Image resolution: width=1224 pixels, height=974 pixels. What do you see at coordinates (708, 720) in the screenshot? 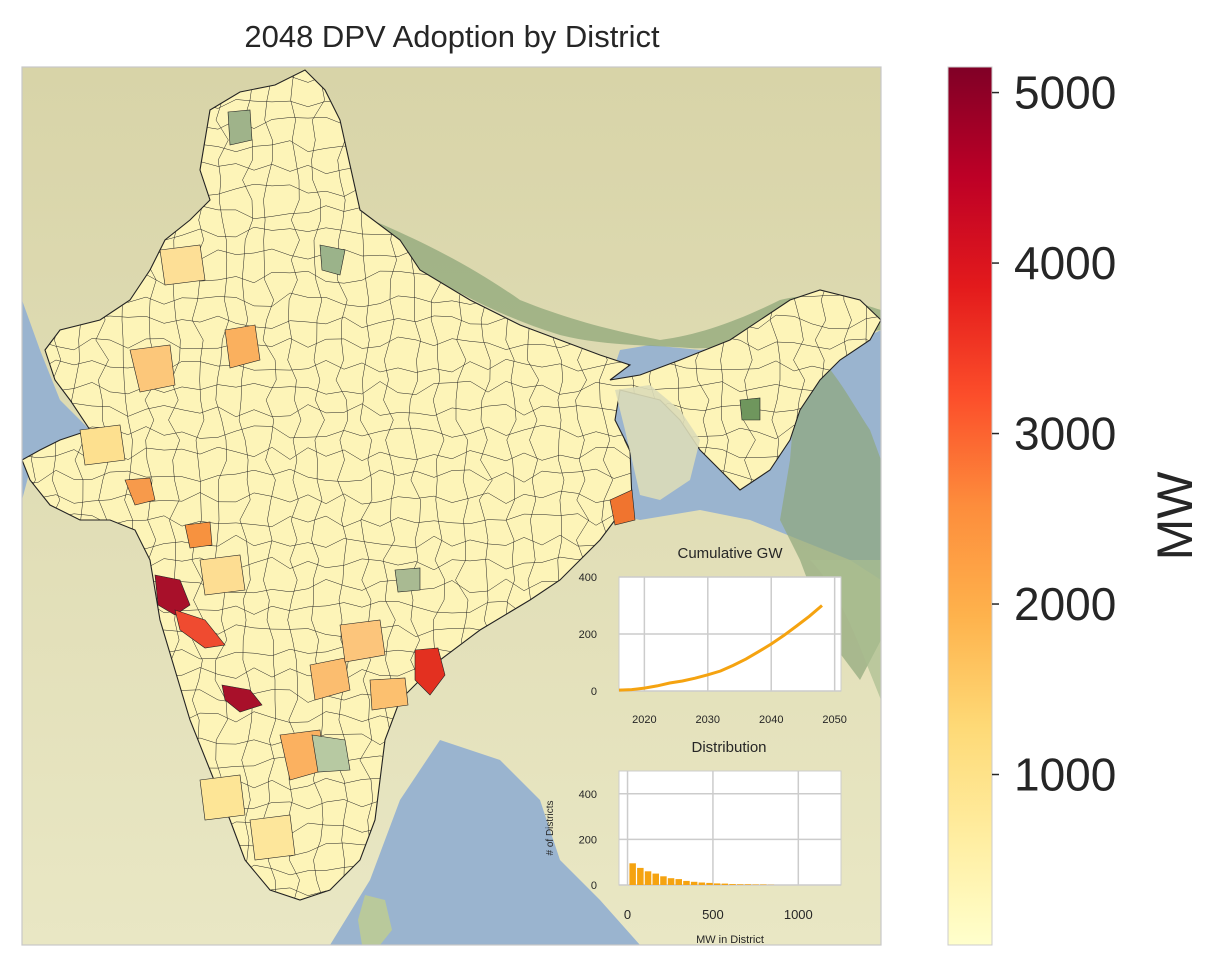
I see `inset1-x-tick-label: 2030` at bounding box center [708, 720].